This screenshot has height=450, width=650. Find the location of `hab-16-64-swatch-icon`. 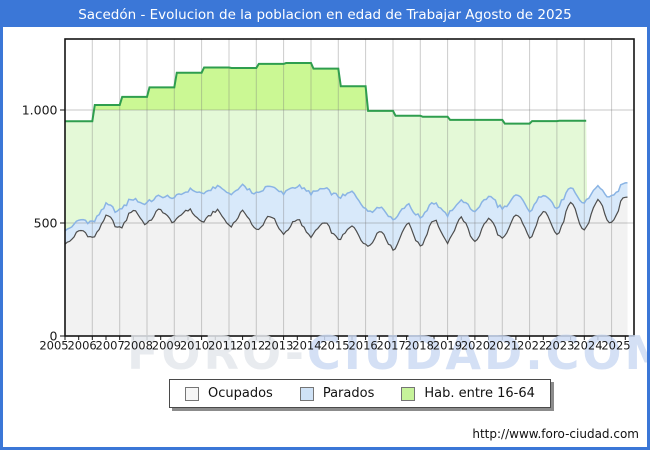

hab-16-64-swatch-icon is located at coordinates (408, 393).